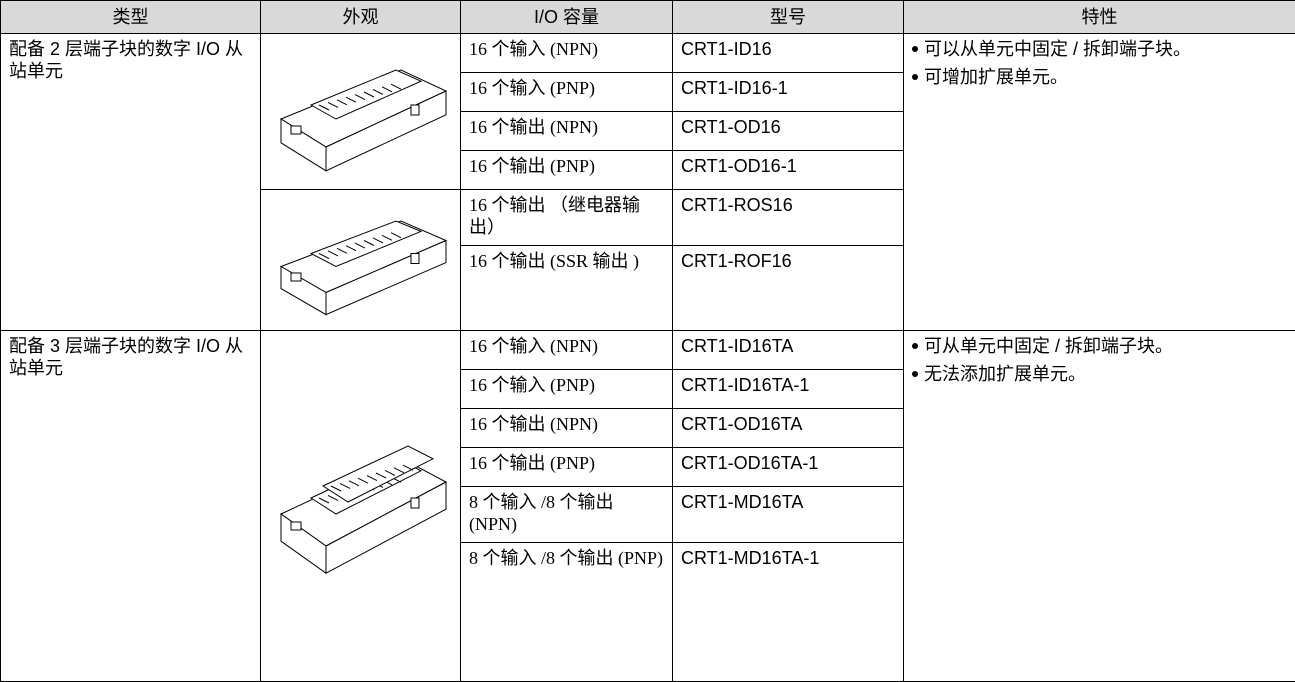  Describe the element at coordinates (1099, 77) in the screenshot. I see `feature-item: 可增加扩展单元。` at that location.